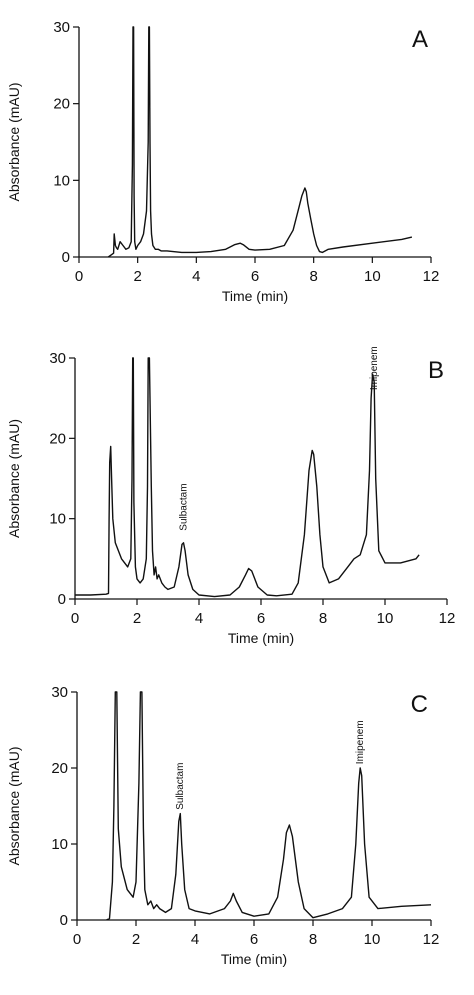 This screenshot has width=474, height=995. Describe the element at coordinates (420, 39) in the screenshot. I see `panel-label: A` at that location.